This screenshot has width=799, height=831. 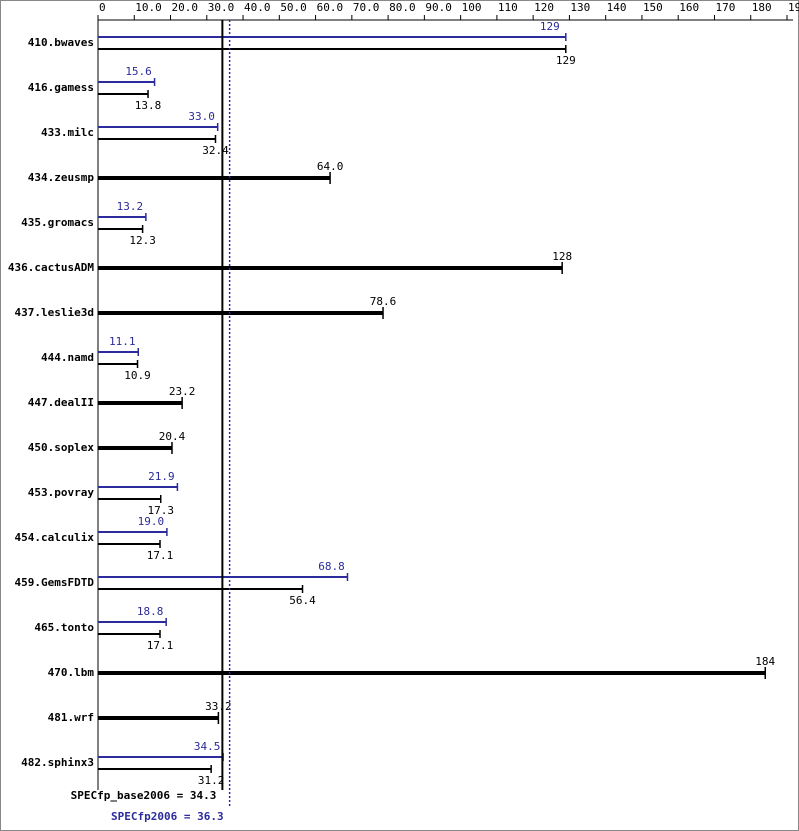 I want to click on value-label: 10.9, so click(x=137, y=375).